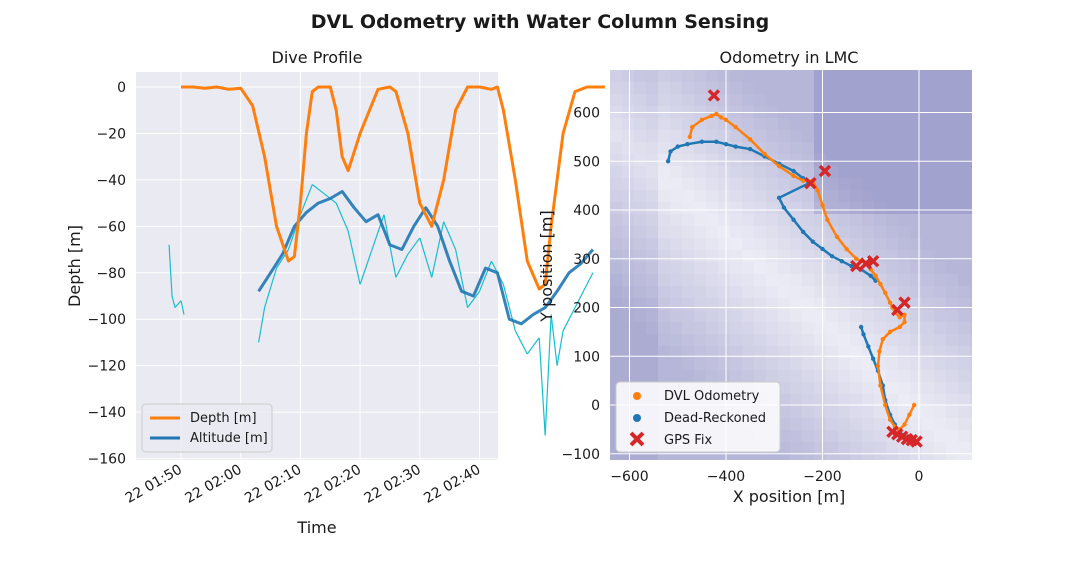 Image resolution: width=1080 pixels, height=576 pixels. What do you see at coordinates (788, 213) in the screenshot?
I see `dead-reckoned-segment` at bounding box center [788, 213].